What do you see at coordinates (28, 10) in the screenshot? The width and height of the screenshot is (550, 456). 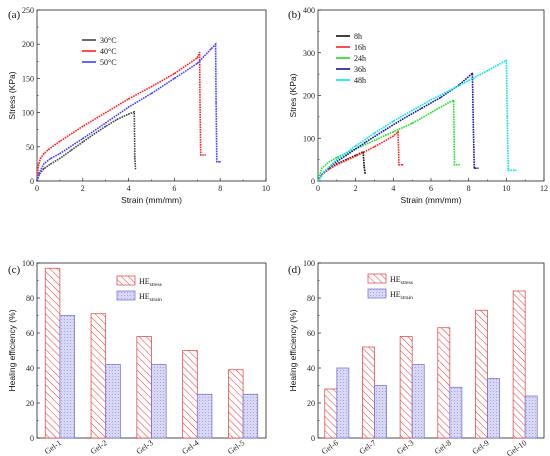 I see `y-tick-label: 250` at bounding box center [28, 10].